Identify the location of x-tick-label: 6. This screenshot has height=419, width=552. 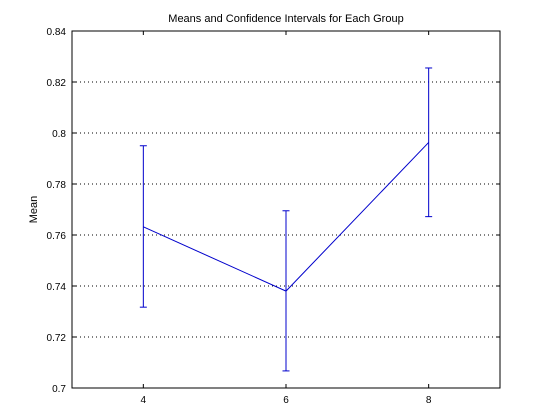
(286, 400).